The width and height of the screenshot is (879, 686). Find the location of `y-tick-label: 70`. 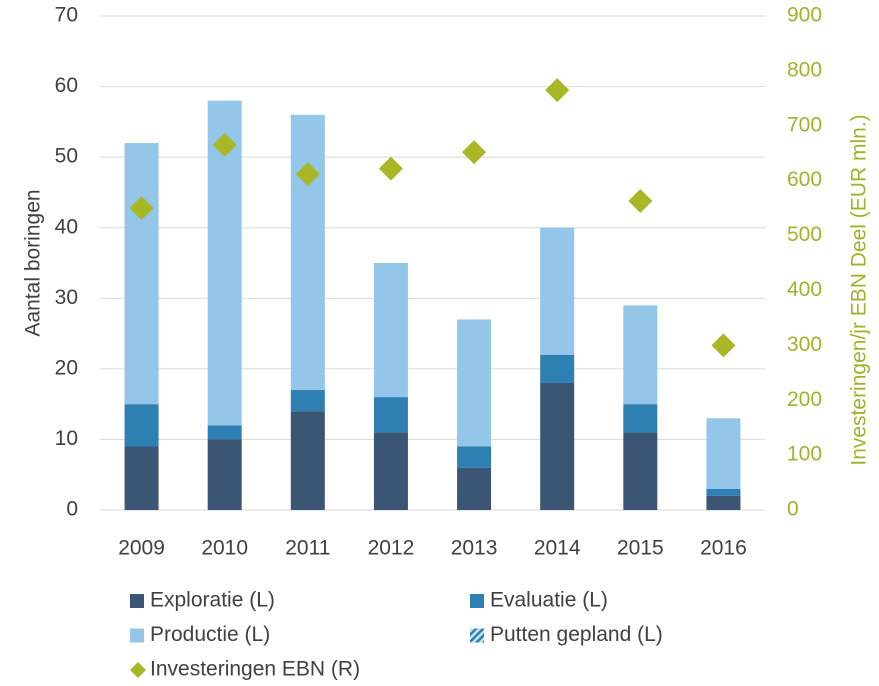

y-tick-label: 70 is located at coordinates (66, 15).